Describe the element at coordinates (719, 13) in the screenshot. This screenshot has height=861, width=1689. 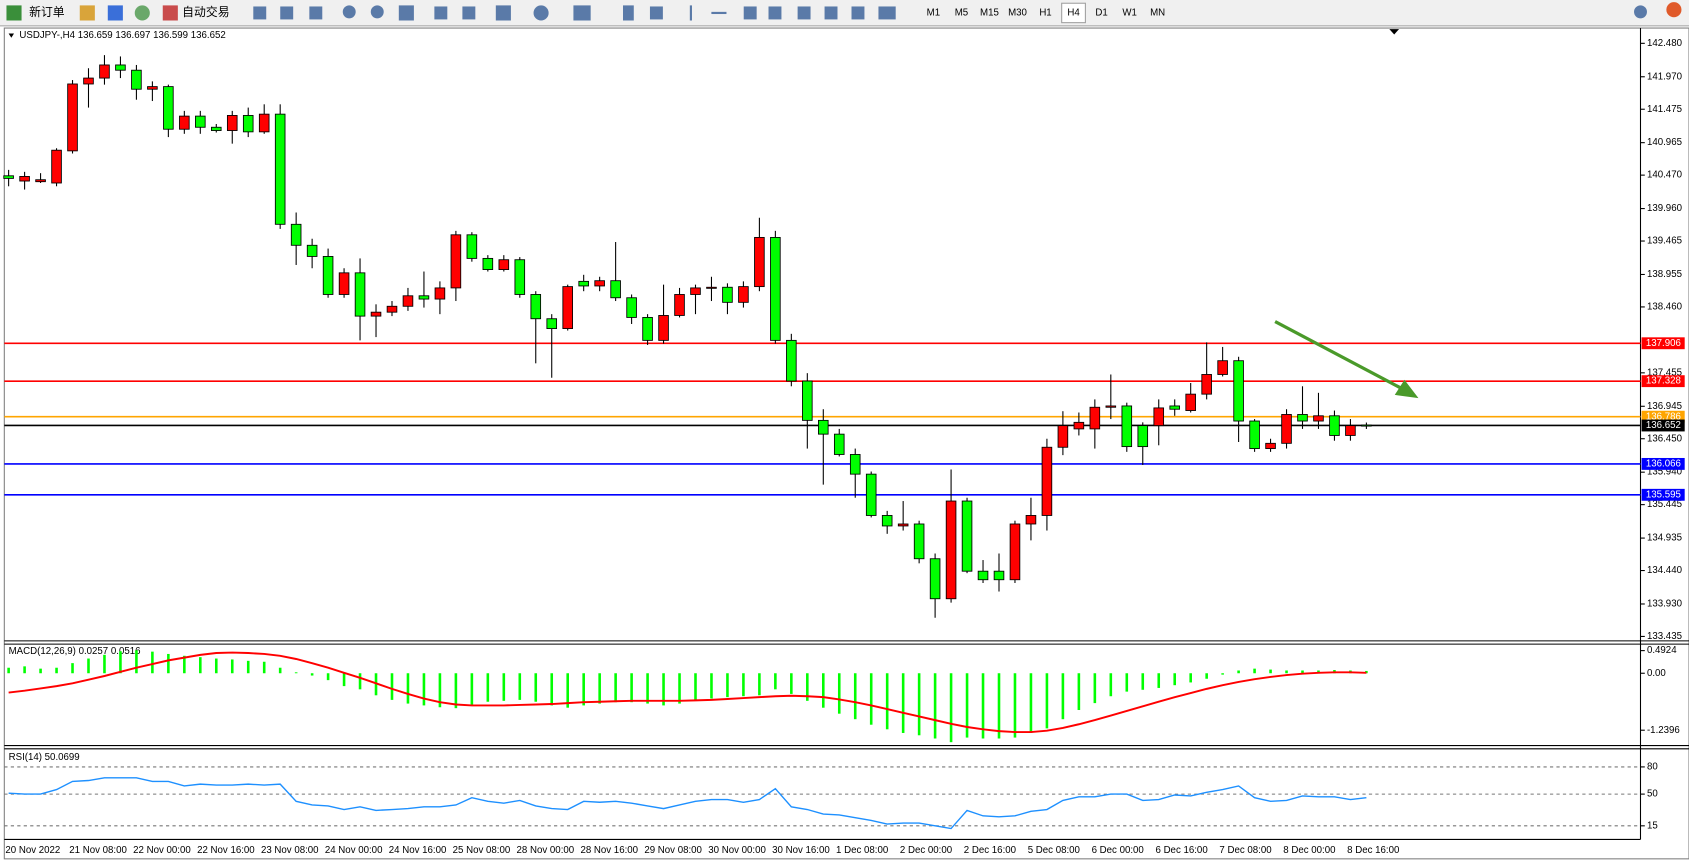
I see `hline-tool` at that location.